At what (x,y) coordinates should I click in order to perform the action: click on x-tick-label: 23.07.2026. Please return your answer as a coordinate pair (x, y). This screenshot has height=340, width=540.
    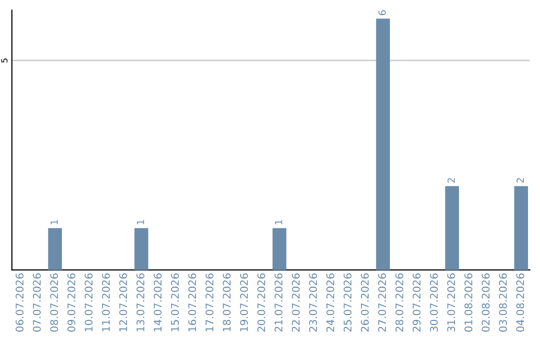
    Looking at the image, I should click on (313, 302).